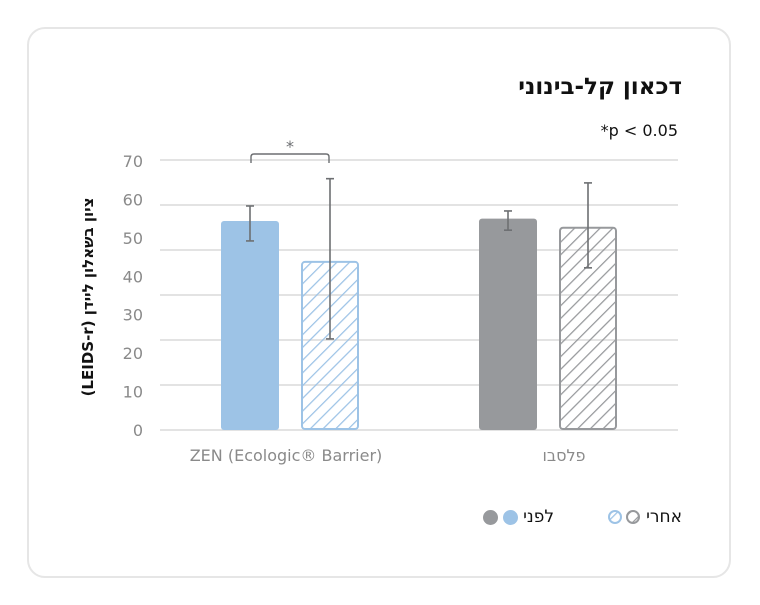 This screenshot has height=605, width=760. What do you see at coordinates (538, 517) in the screenshot?
I see `legend-label-before: לפני` at bounding box center [538, 517].